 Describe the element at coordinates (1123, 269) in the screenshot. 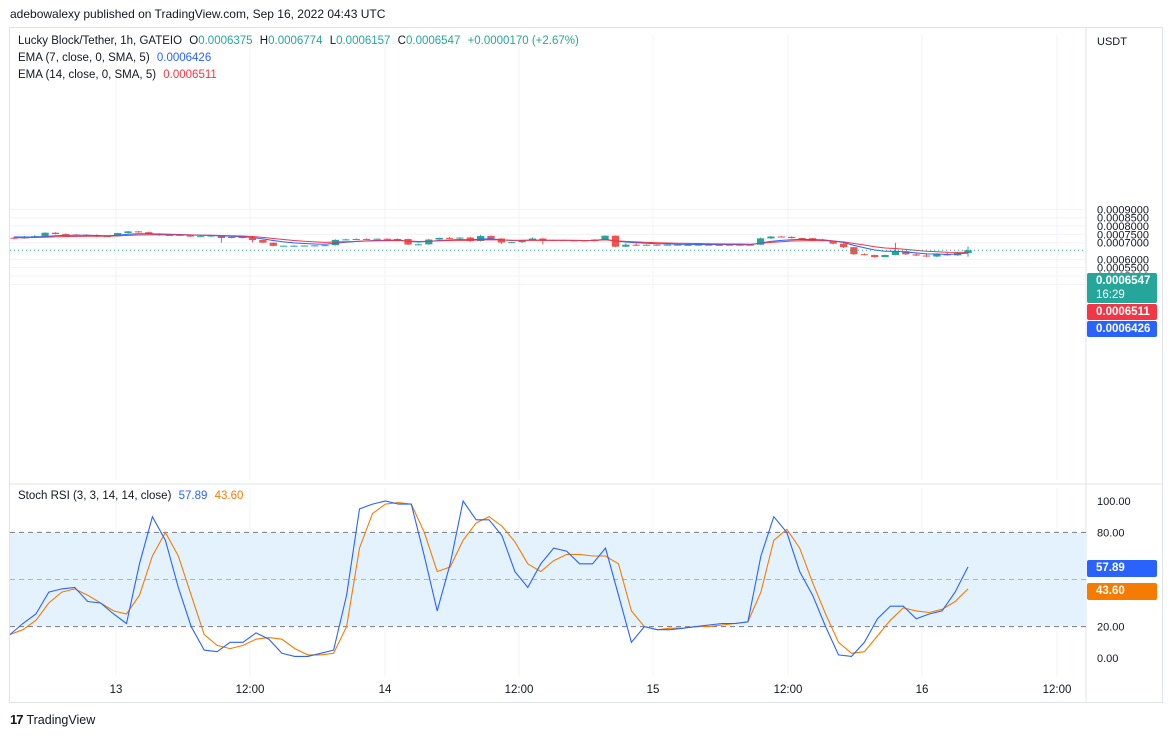

I see `price-tick-label: 0.0005500` at that location.